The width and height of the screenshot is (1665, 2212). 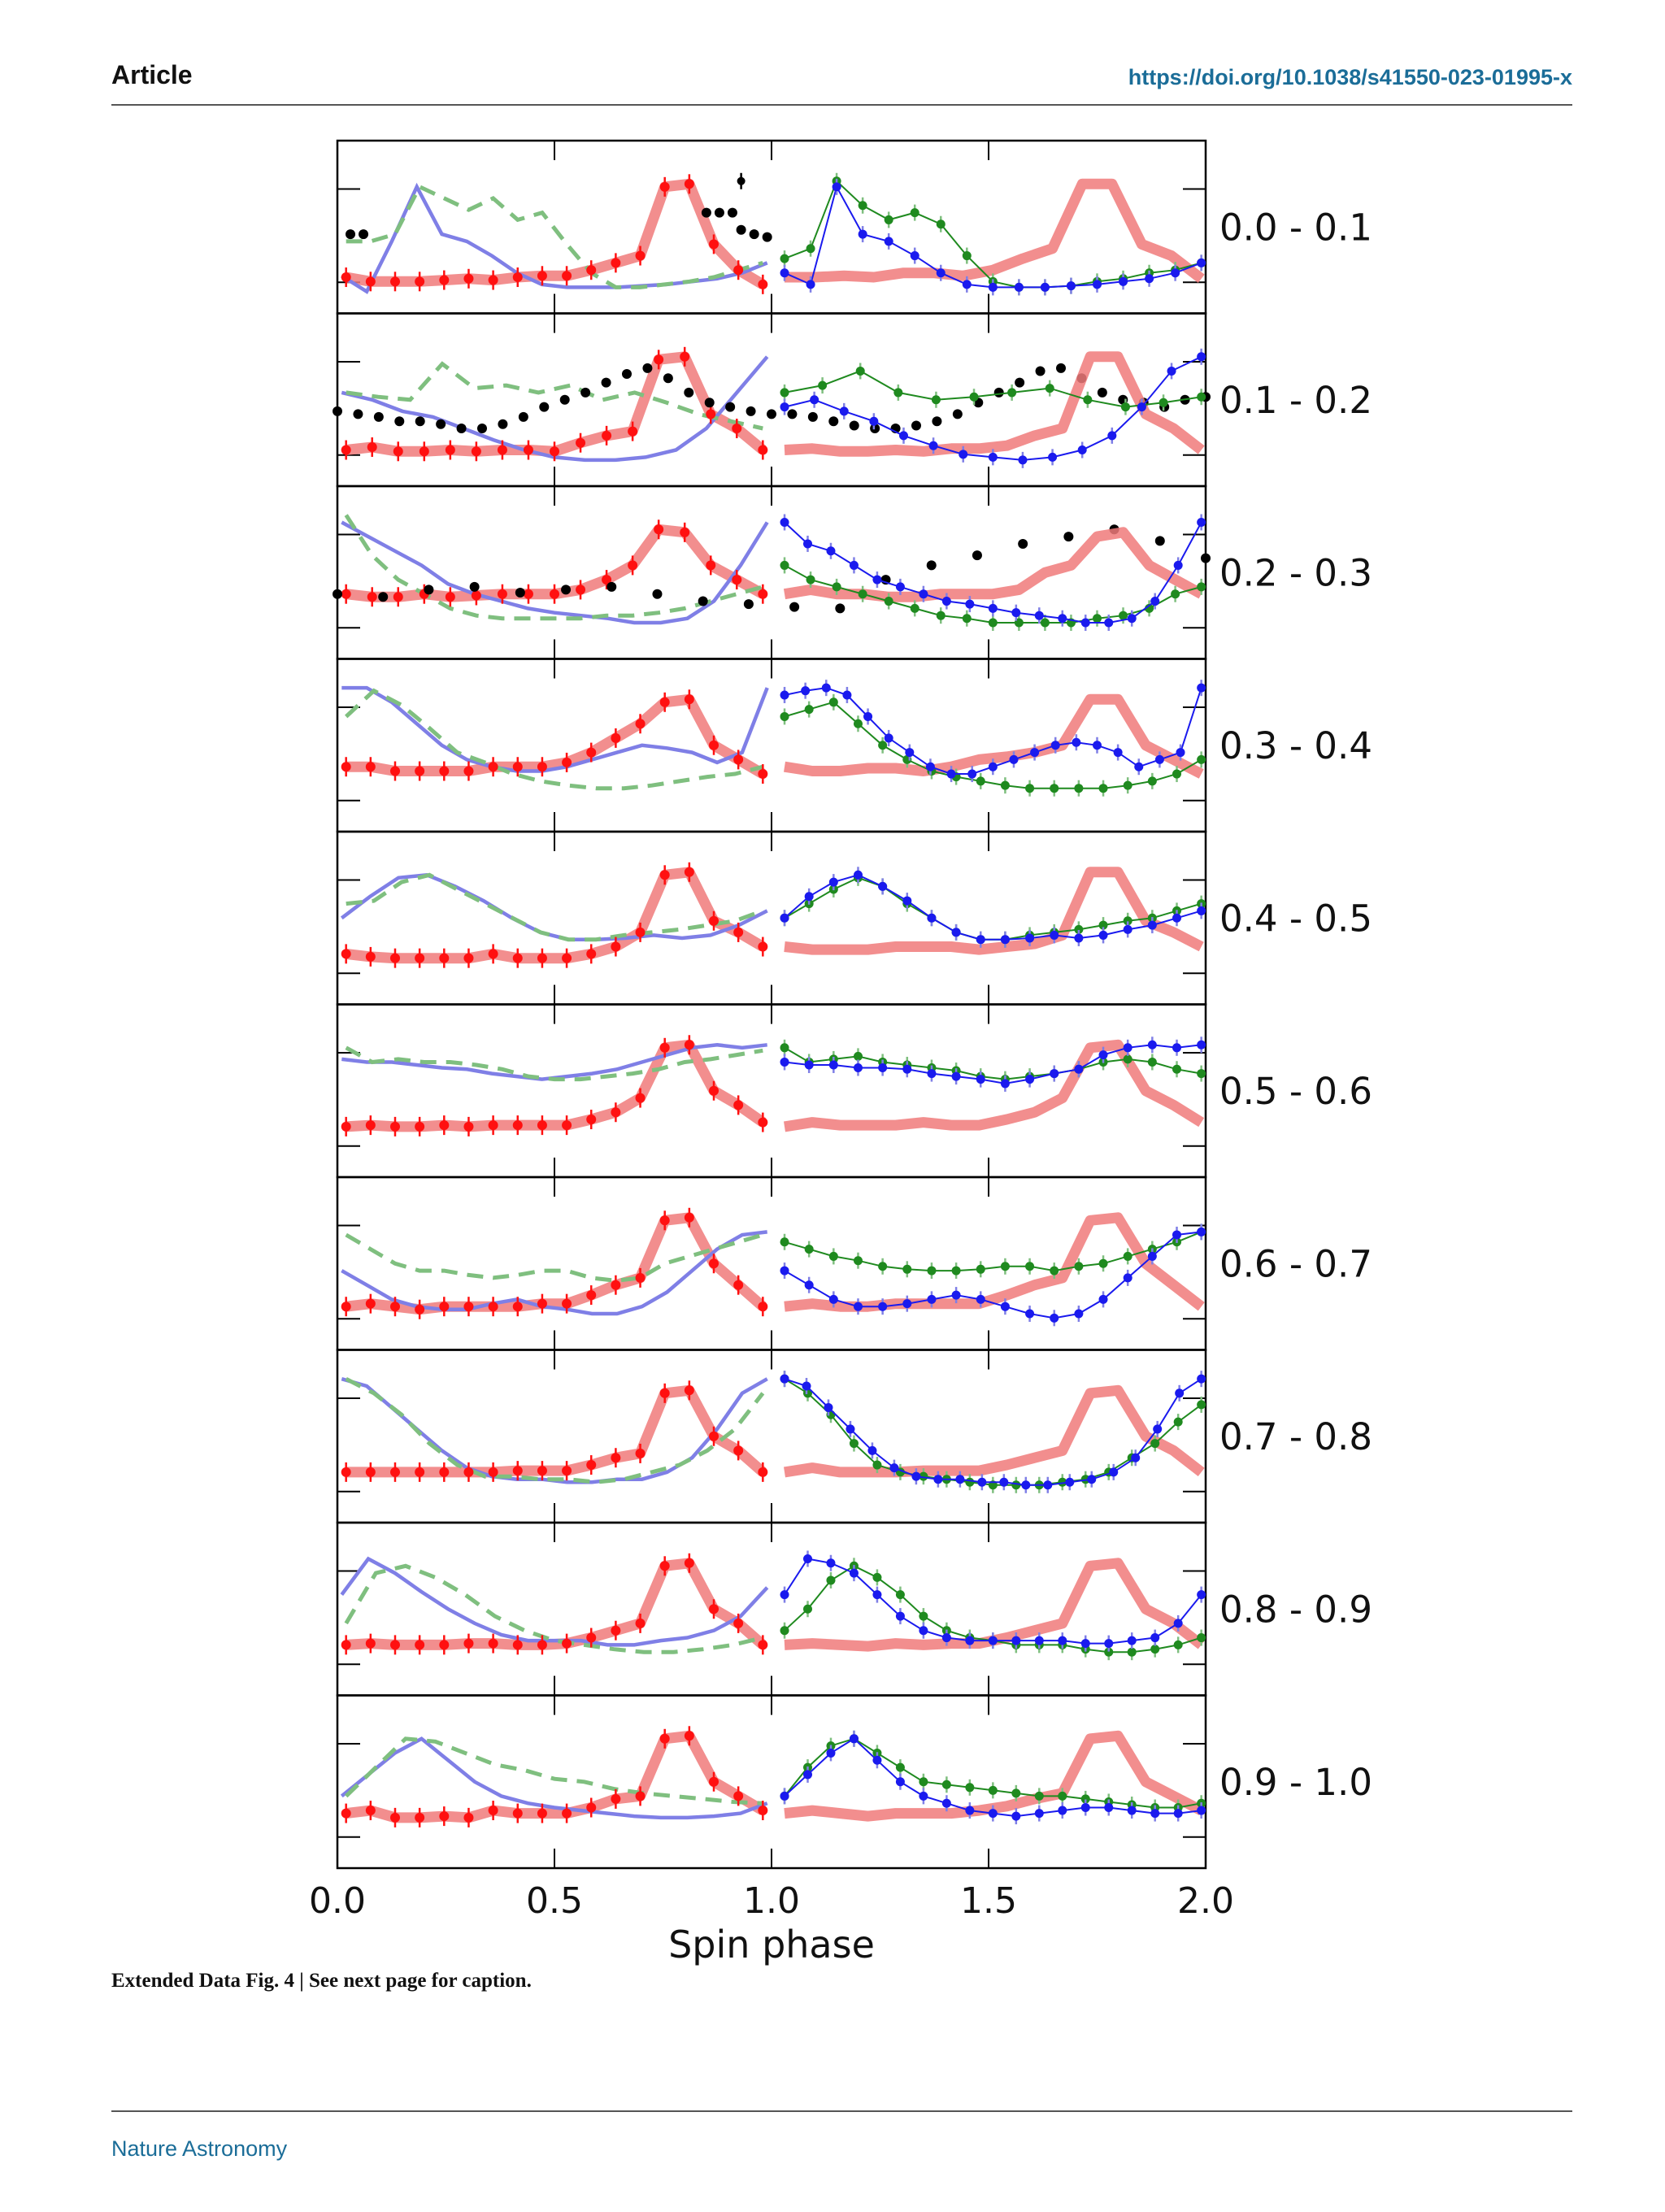 I want to click on x-tick-label: 0.5, so click(x=554, y=1901).